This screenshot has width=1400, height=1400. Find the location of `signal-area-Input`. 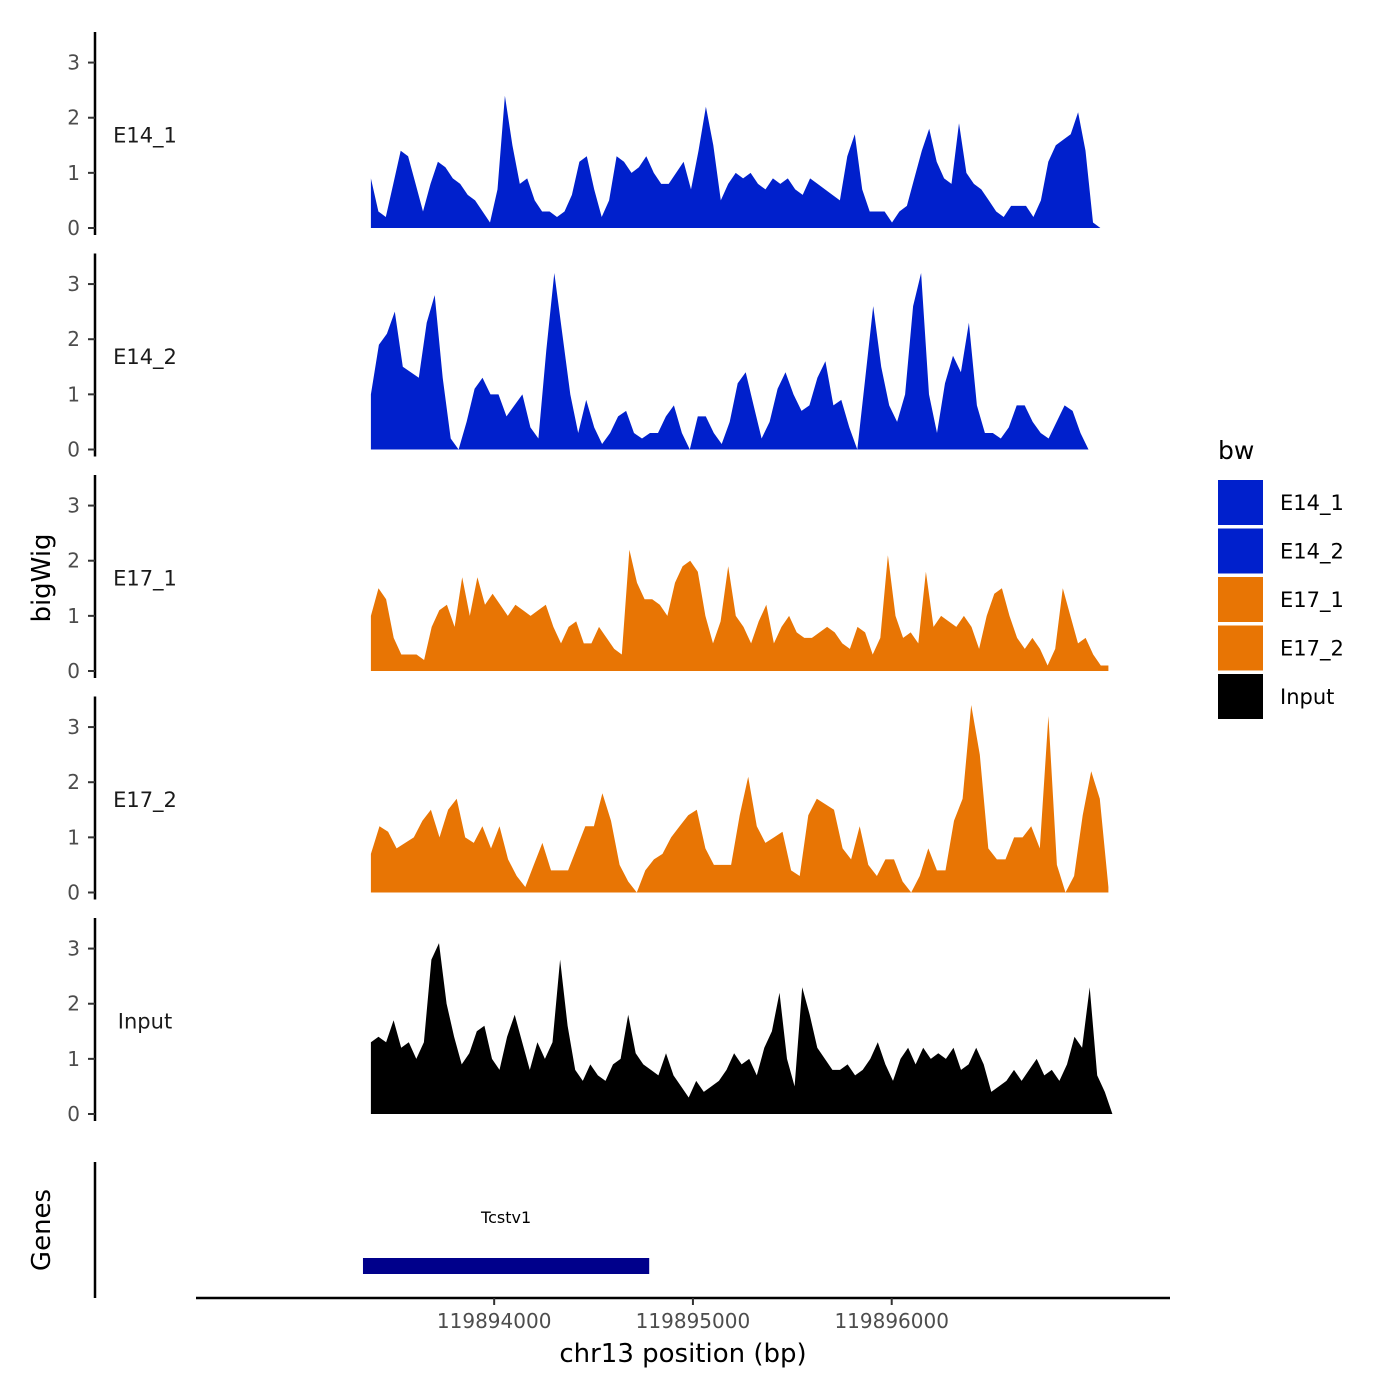

signal-area-Input is located at coordinates (741, 1028).